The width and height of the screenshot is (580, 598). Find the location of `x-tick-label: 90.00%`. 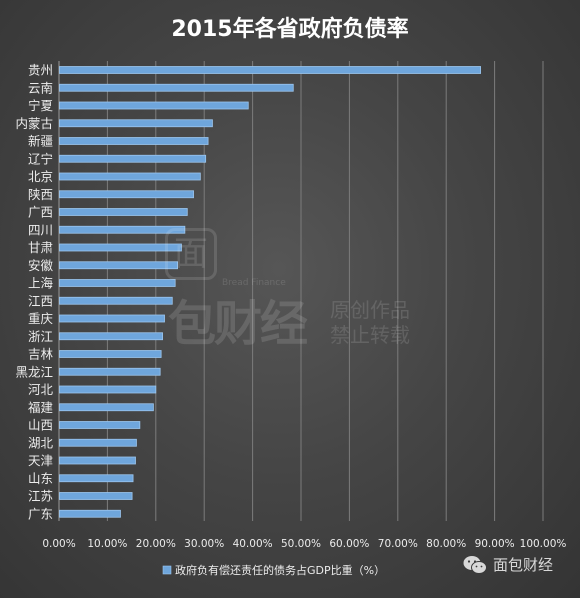

x-tick-label: 90.00% is located at coordinates (495, 544).